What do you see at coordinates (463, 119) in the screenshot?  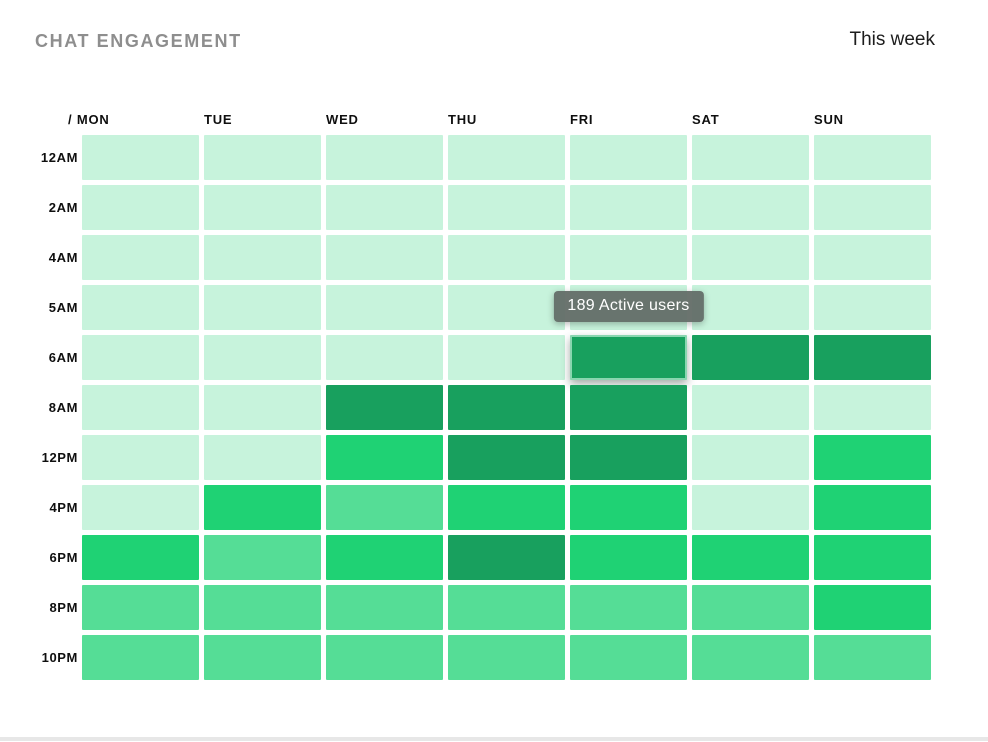 I see `col-label: THU` at bounding box center [463, 119].